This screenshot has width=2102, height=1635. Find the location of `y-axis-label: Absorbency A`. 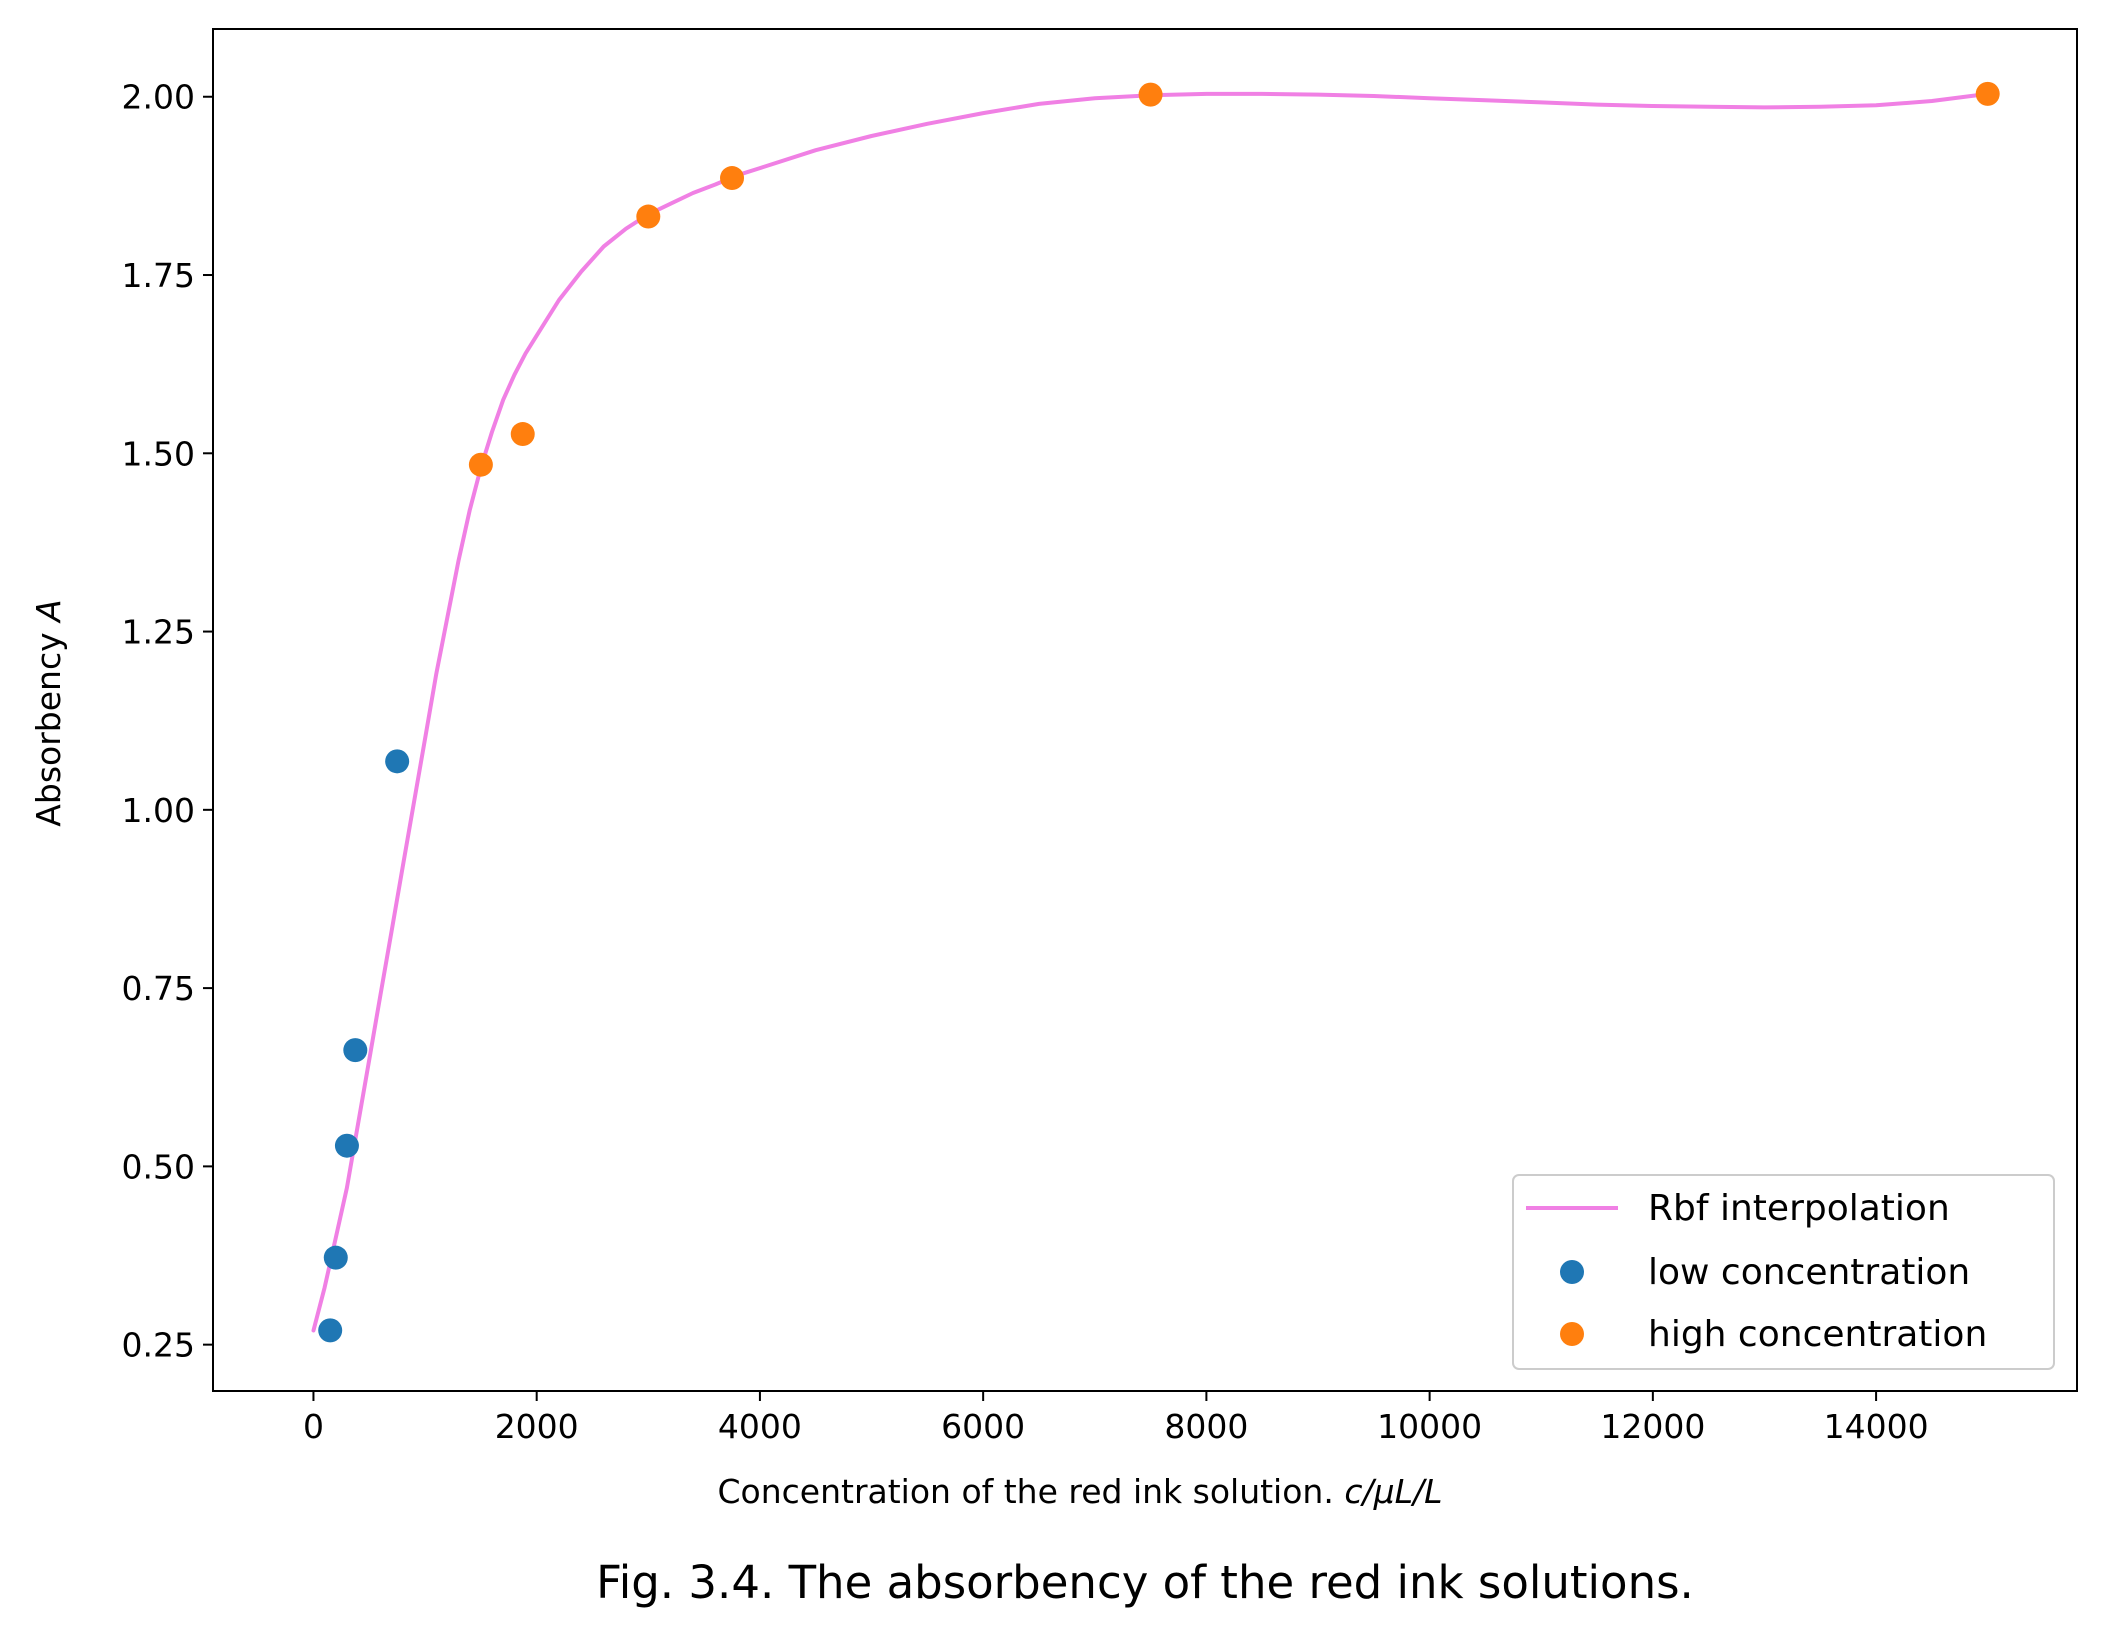

y-axis-label: Absorbency A is located at coordinates (48, 712).